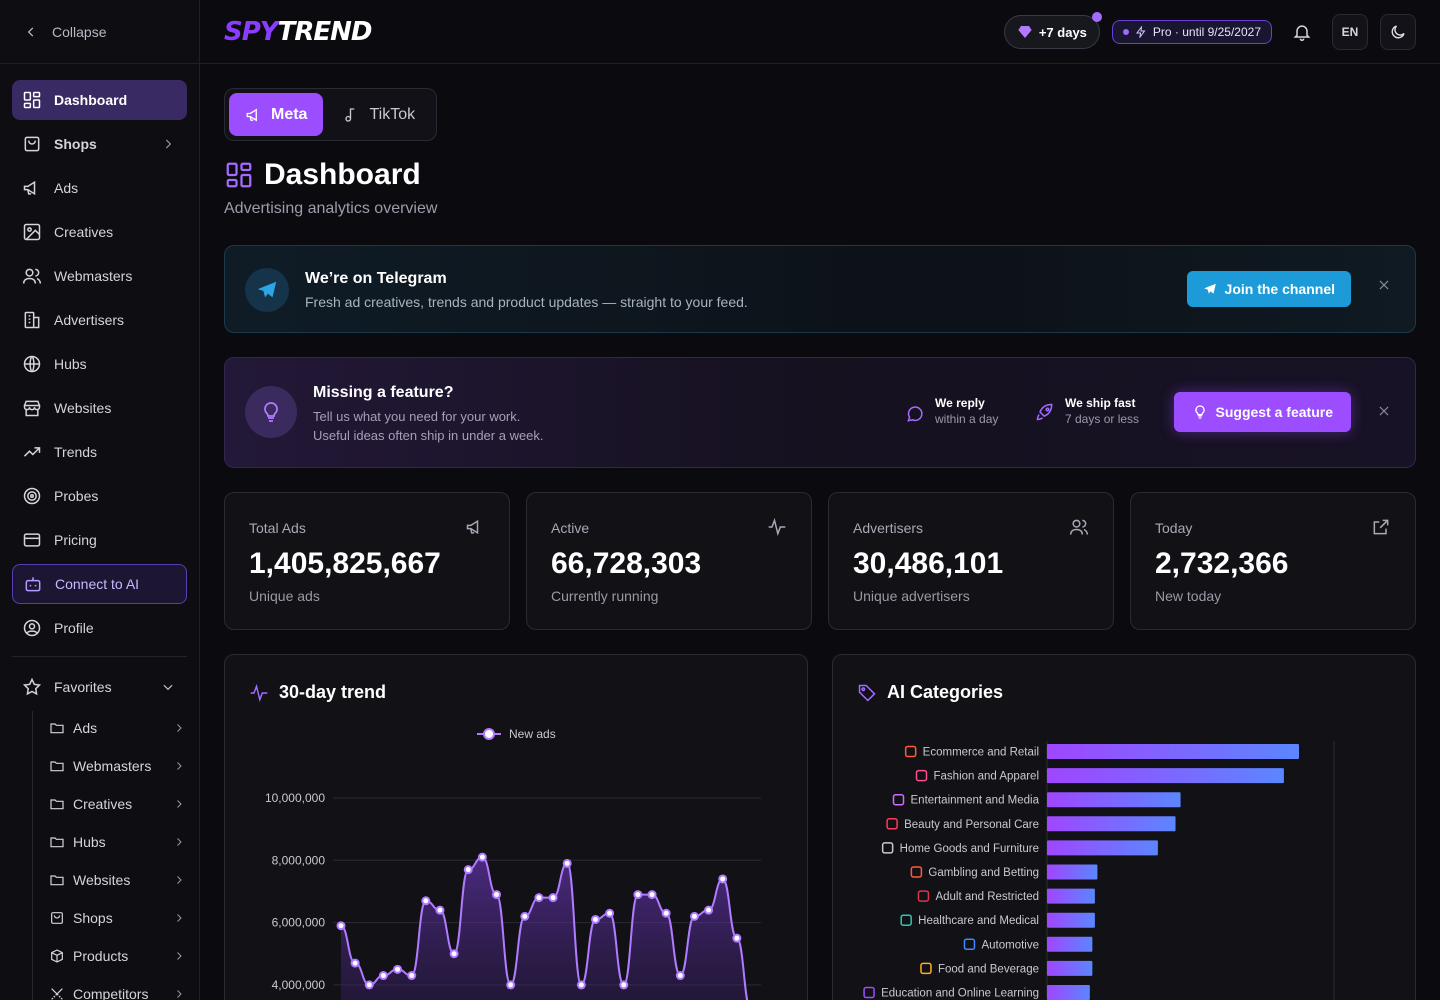 This screenshot has width=1440, height=1000. I want to click on favorite-item-shops: Shops, so click(116, 918).